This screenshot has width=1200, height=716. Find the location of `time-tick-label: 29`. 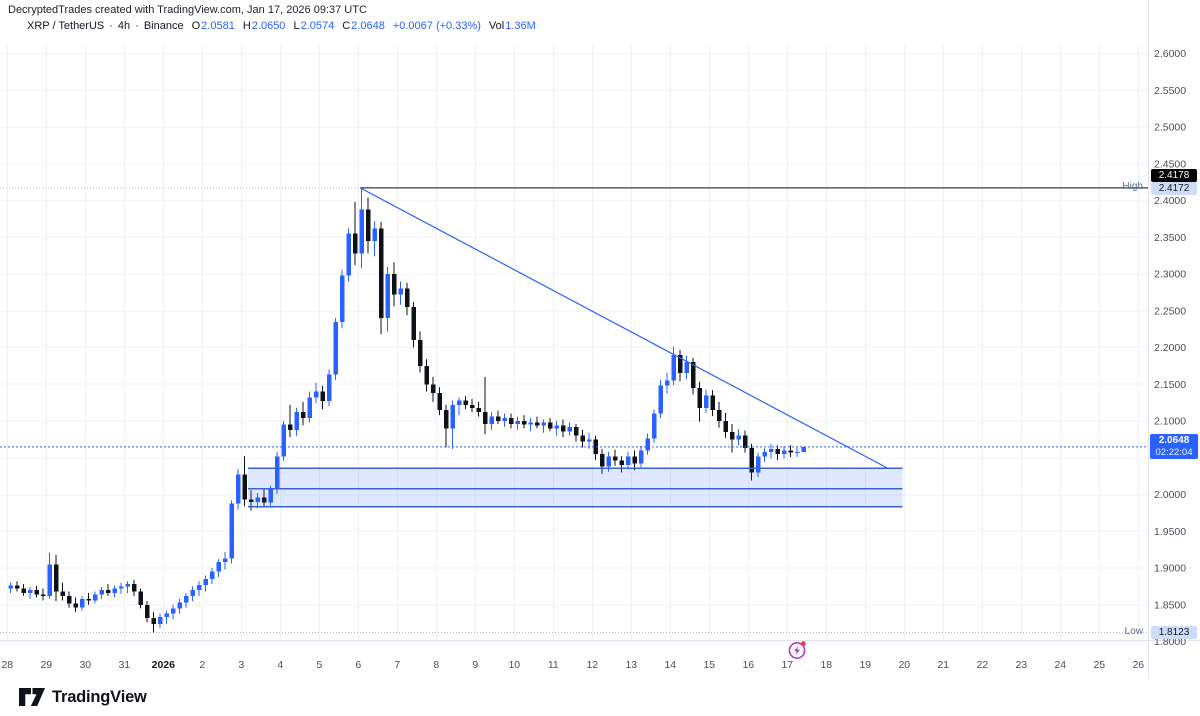

time-tick-label: 29 is located at coordinates (46, 665).